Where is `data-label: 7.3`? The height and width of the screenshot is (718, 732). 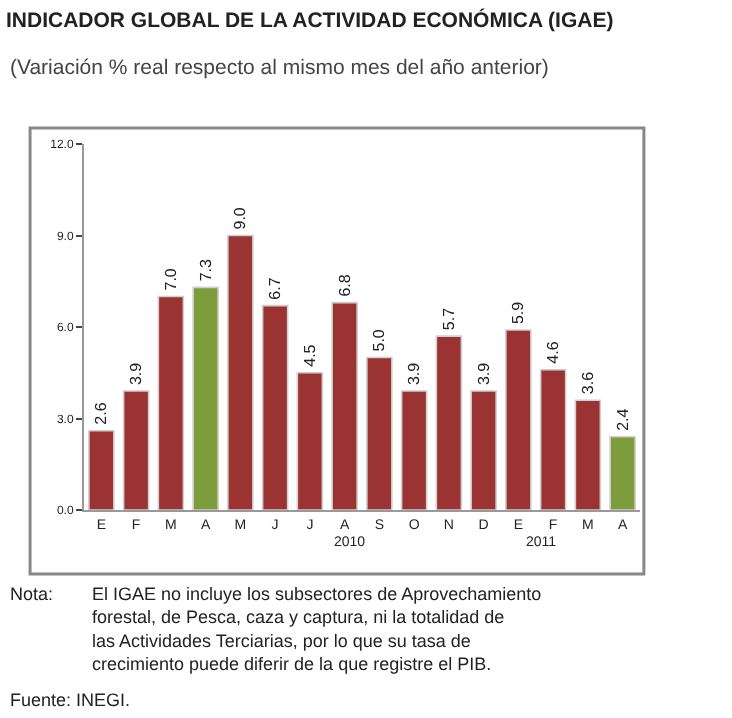
data-label: 7.3 is located at coordinates (205, 270).